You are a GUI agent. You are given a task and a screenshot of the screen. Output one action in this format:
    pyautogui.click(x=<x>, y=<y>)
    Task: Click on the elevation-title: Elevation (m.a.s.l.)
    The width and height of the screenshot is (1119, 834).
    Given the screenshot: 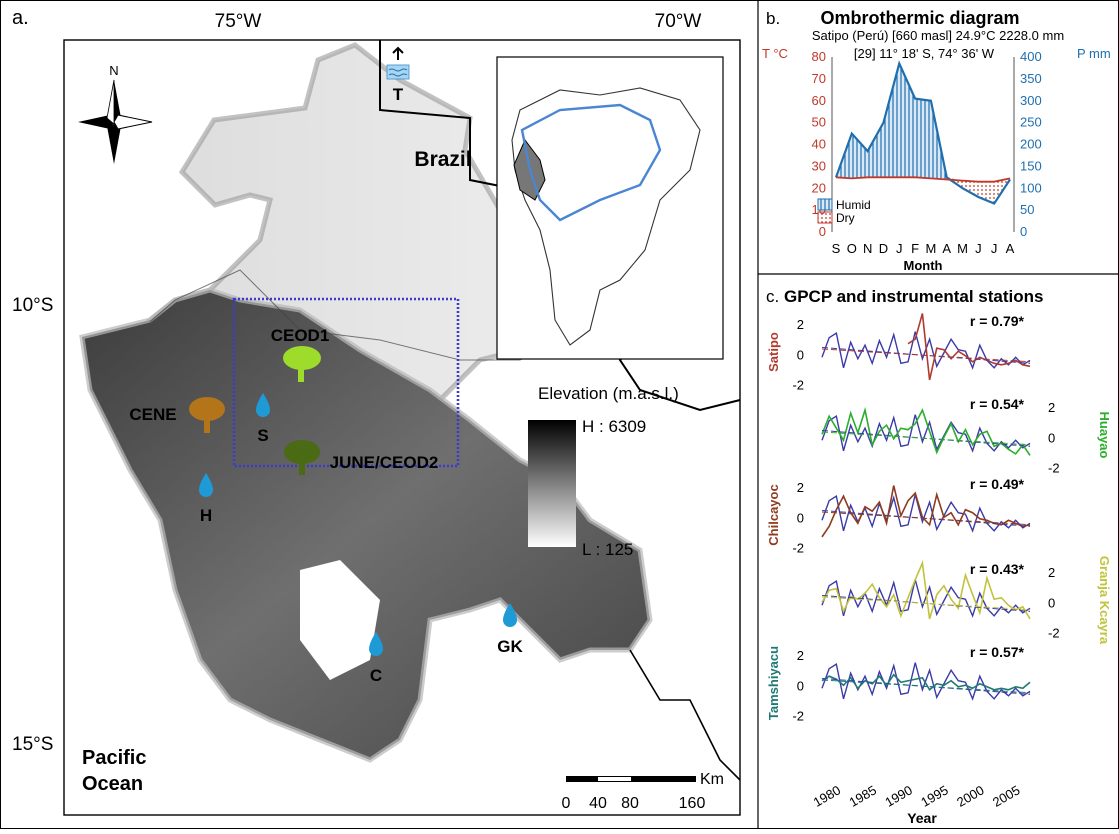 What is the action you would take?
    pyautogui.click(x=608, y=393)
    